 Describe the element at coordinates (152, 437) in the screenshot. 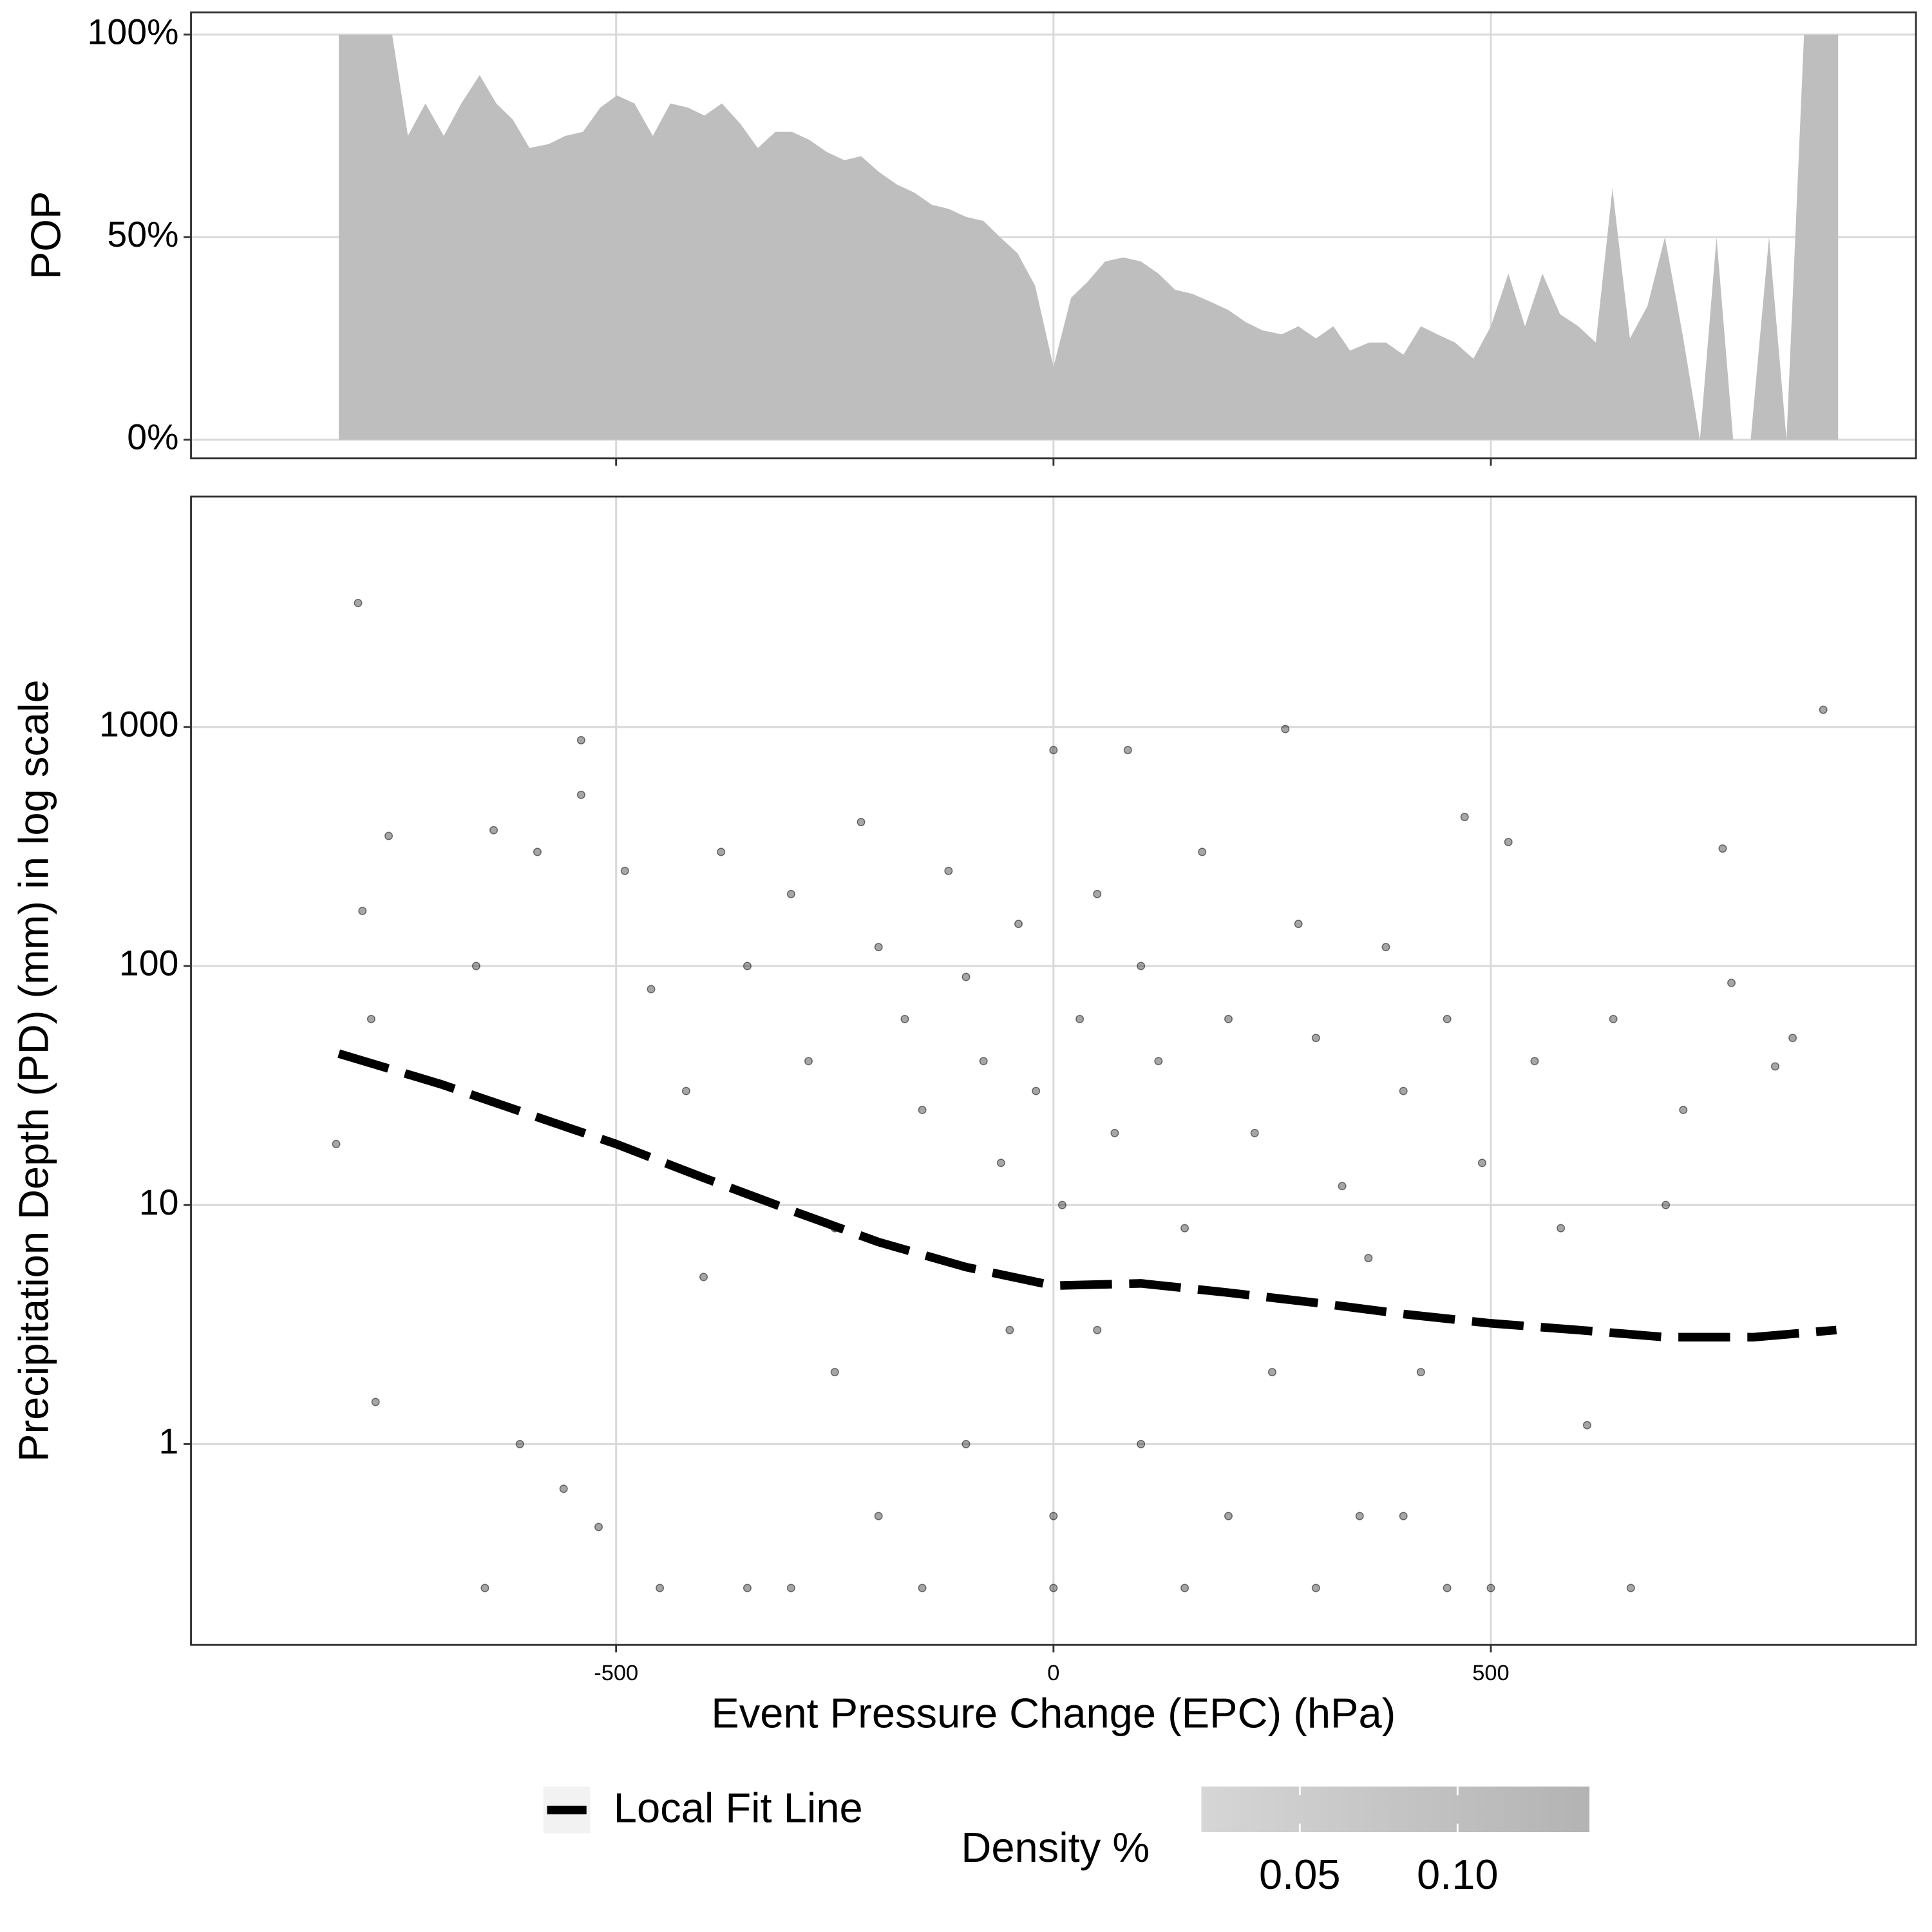

I see `y-tick-label: 0%` at that location.